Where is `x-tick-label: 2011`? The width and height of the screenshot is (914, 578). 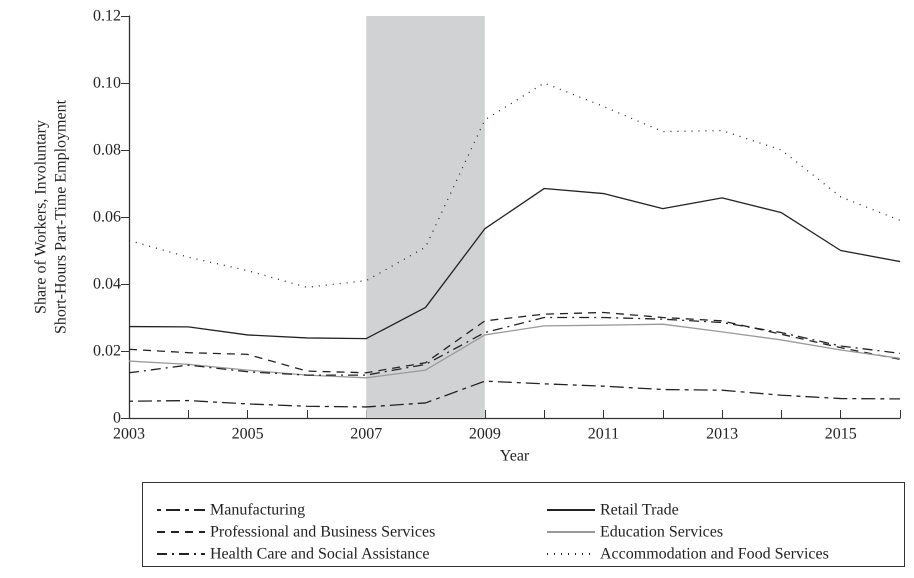 x-tick-label: 2011 is located at coordinates (604, 434).